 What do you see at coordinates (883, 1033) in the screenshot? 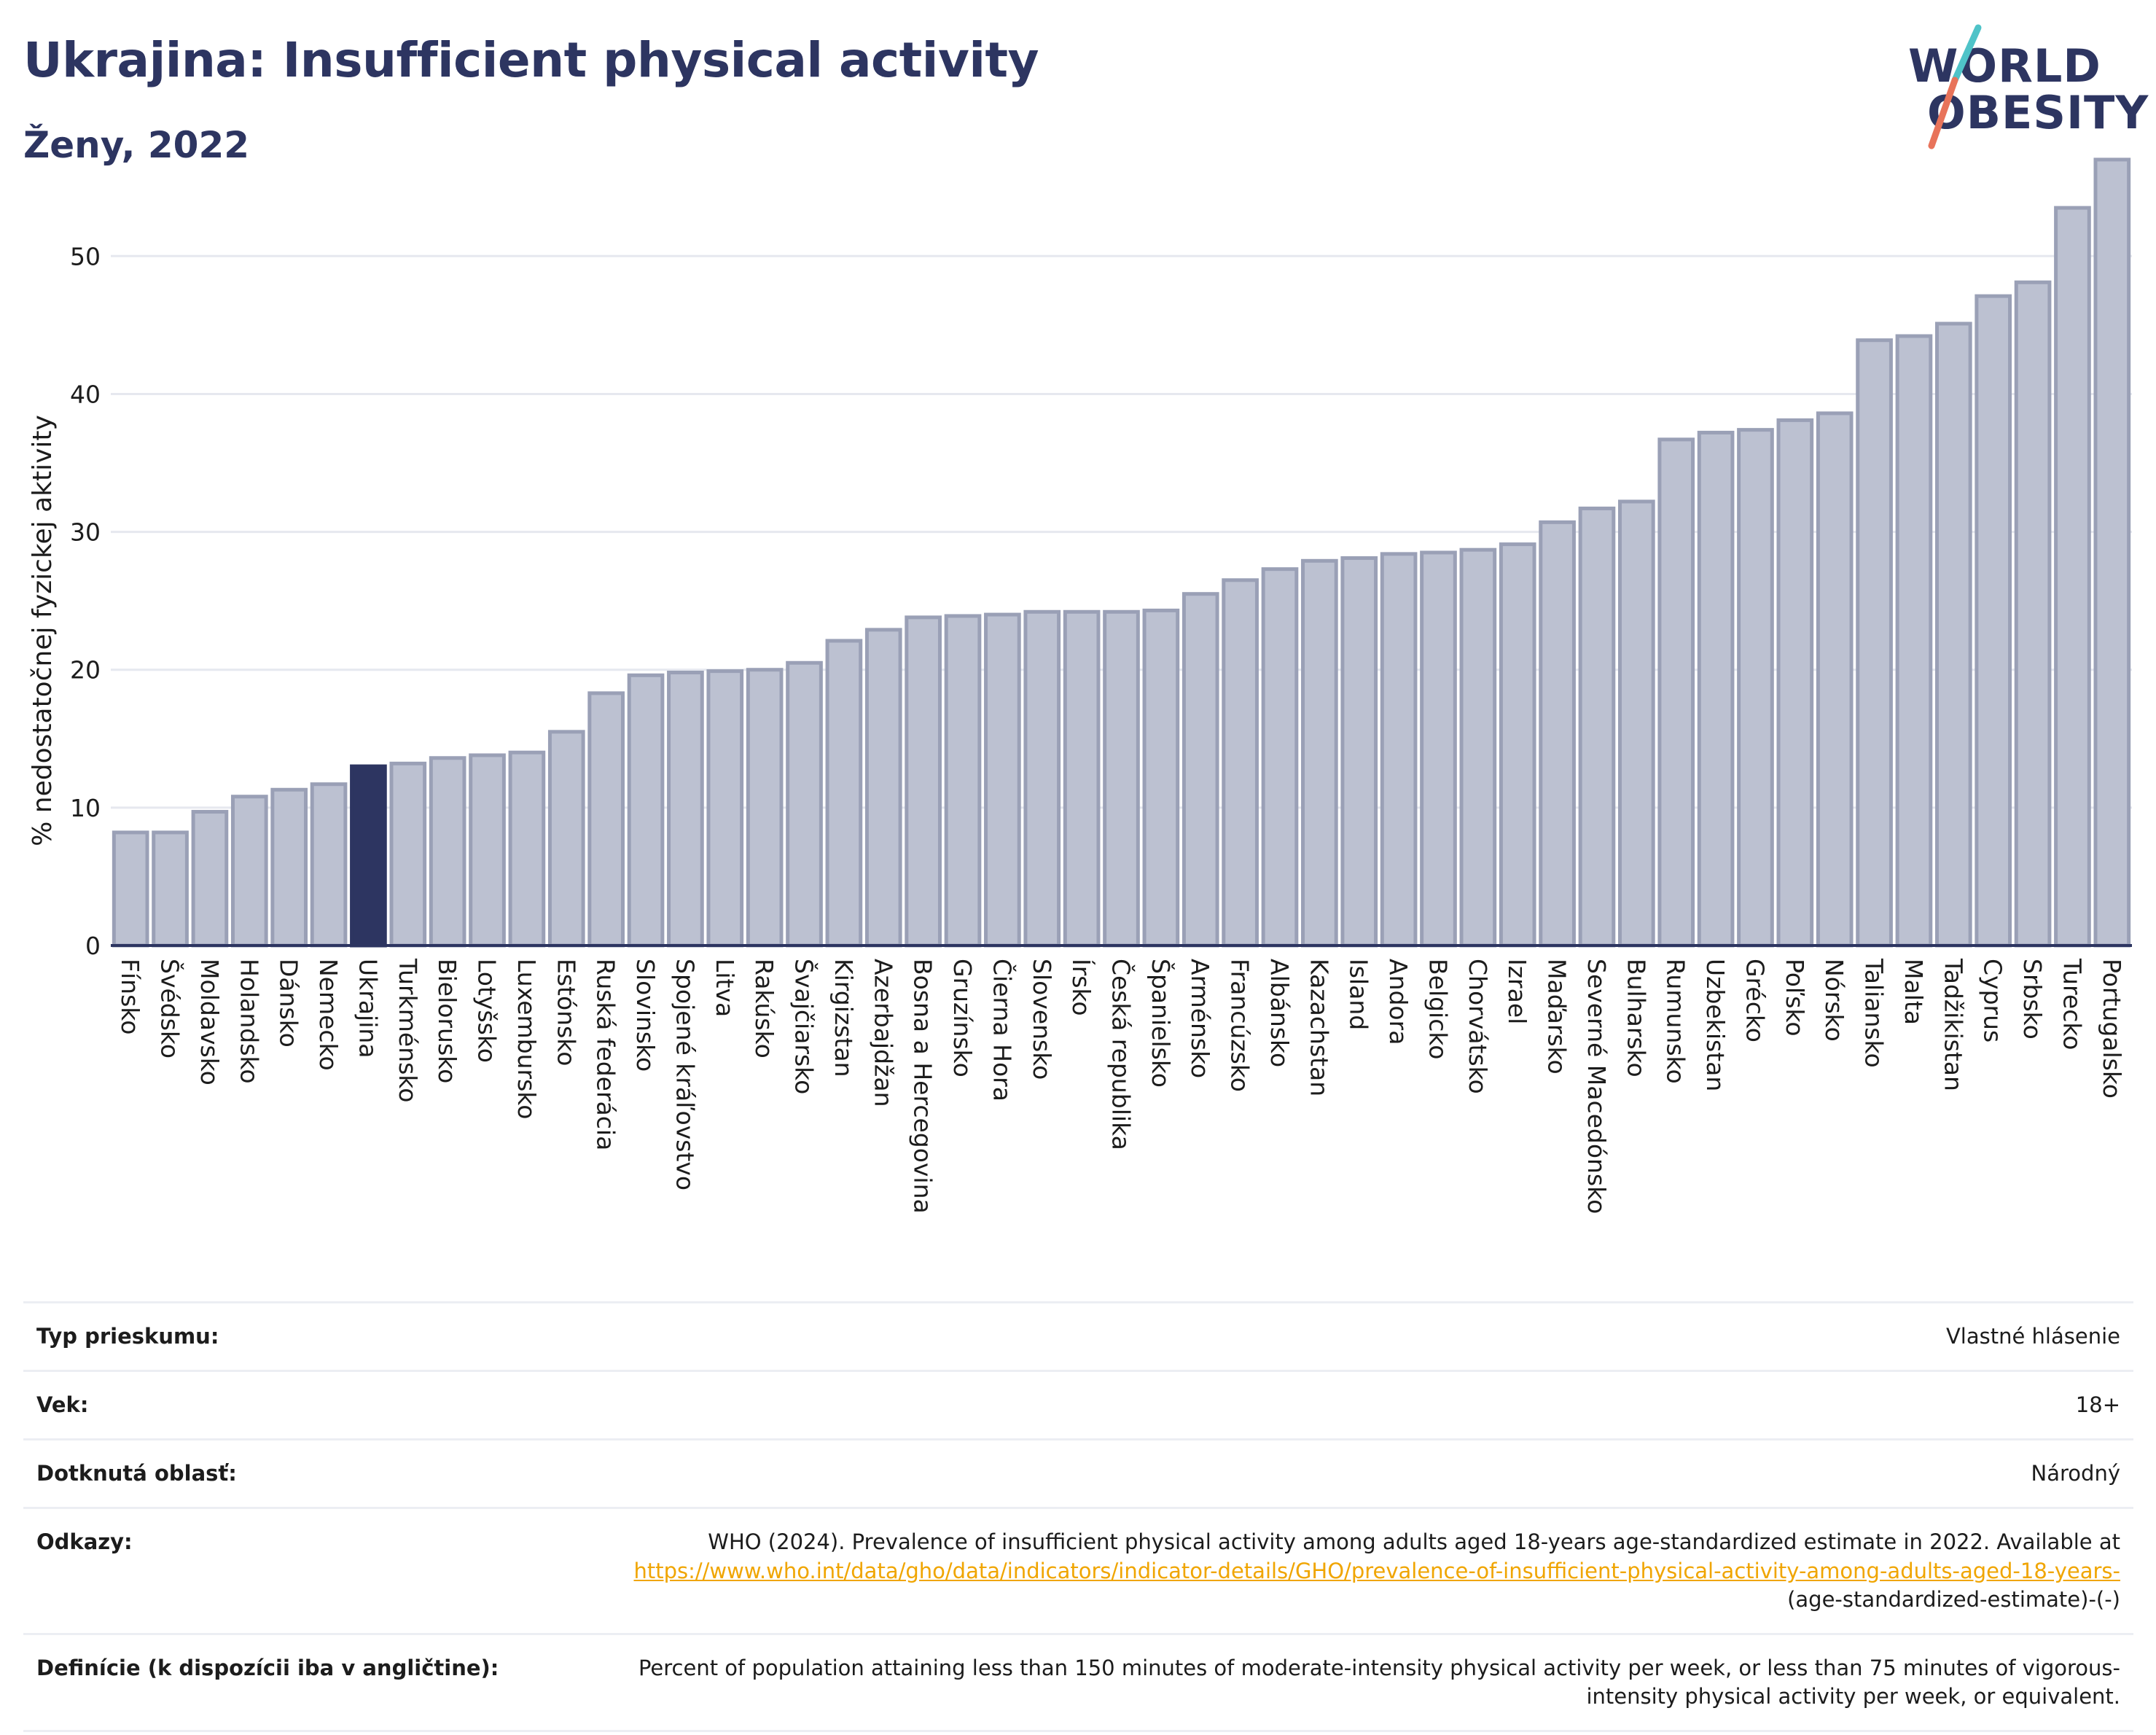
I see `x-tick-label: Azerbajdžan` at bounding box center [883, 1033].